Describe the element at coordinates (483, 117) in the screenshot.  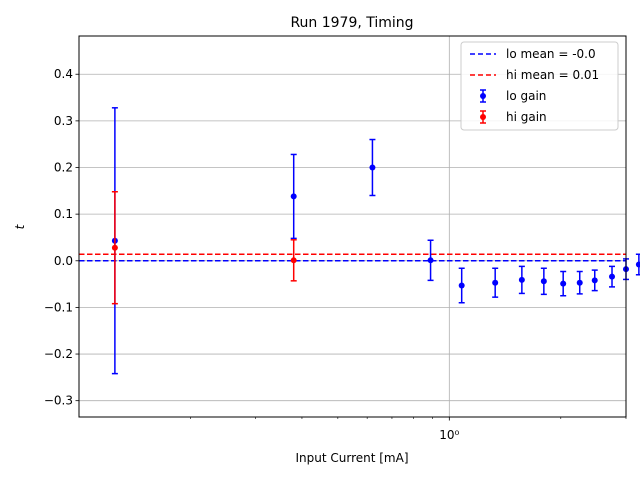
I see `legend-hi-gain-swatch` at that location.